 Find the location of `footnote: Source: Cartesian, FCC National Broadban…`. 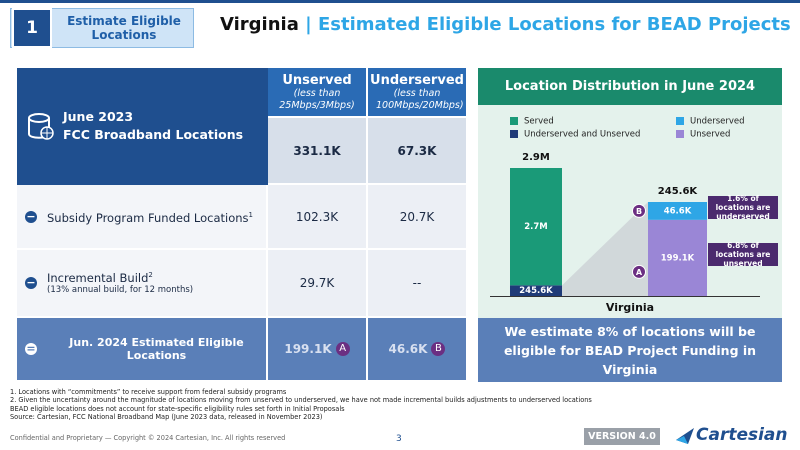

footnote: Source: Cartesian, FCC National Broadban… is located at coordinates (166, 417).